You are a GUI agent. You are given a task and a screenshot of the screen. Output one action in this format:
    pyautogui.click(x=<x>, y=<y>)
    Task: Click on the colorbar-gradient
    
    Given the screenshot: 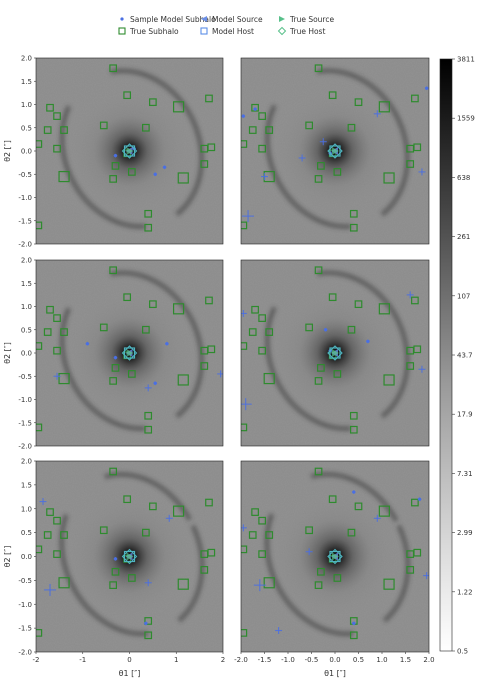 What is the action you would take?
    pyautogui.click(x=446, y=355)
    